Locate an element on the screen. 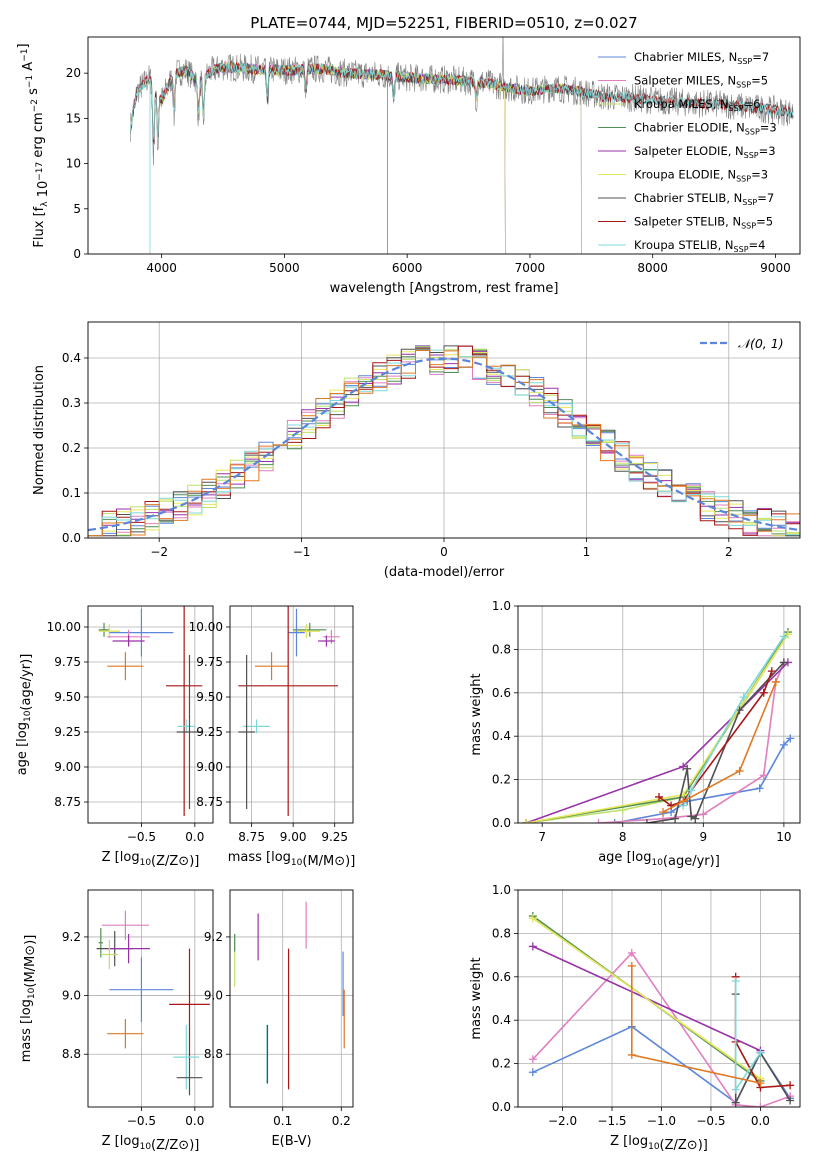 This screenshot has width=819, height=1170. normal-curve-line is located at coordinates (444, 444).